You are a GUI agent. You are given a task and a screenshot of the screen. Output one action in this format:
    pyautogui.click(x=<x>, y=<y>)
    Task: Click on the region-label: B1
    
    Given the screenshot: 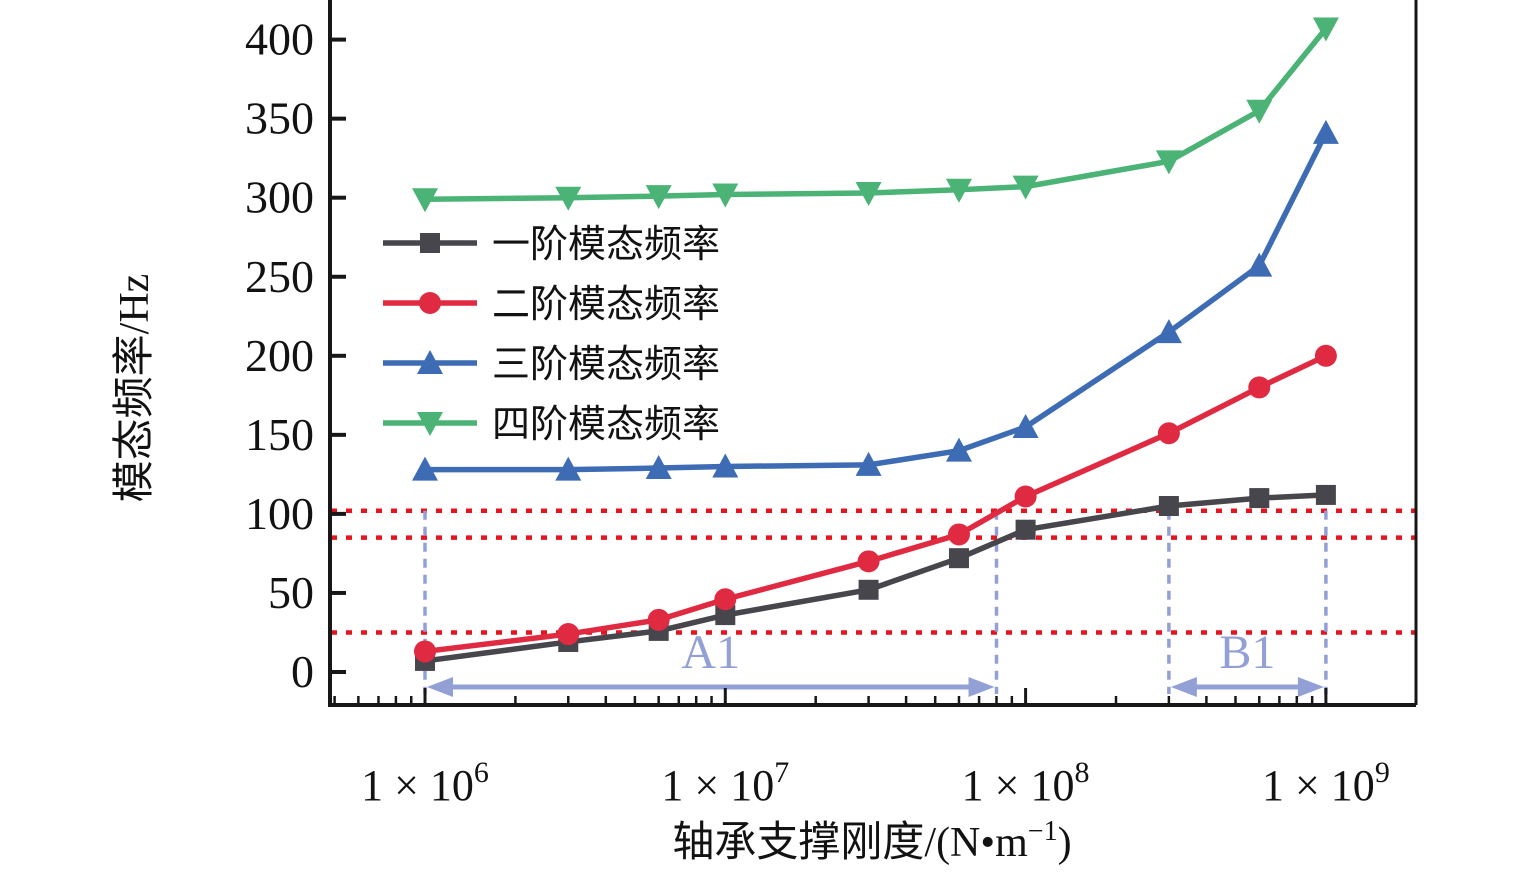 What is the action you would take?
    pyautogui.click(x=1247, y=652)
    